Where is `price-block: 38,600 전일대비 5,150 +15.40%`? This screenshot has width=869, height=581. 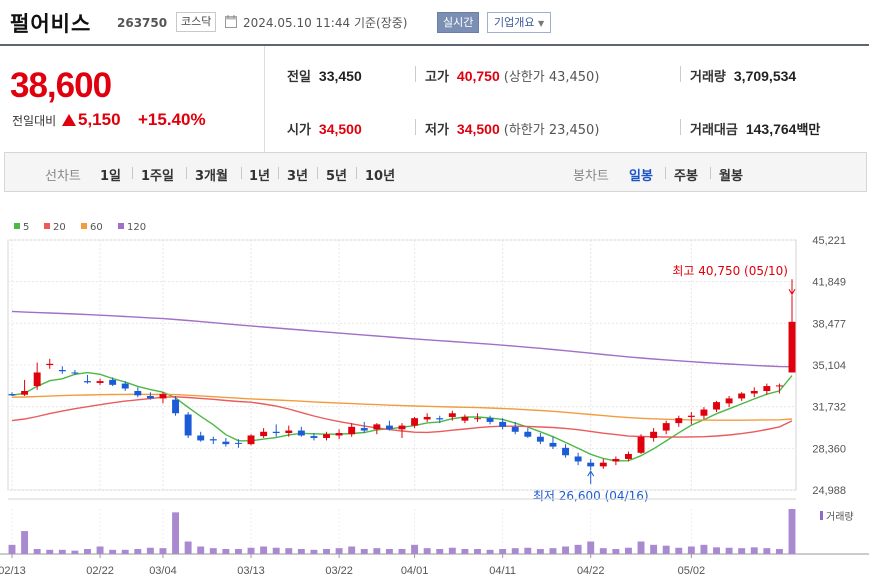
price-block: 38,600 전일대비 5,150 +15.40% is located at coordinates (132, 99).